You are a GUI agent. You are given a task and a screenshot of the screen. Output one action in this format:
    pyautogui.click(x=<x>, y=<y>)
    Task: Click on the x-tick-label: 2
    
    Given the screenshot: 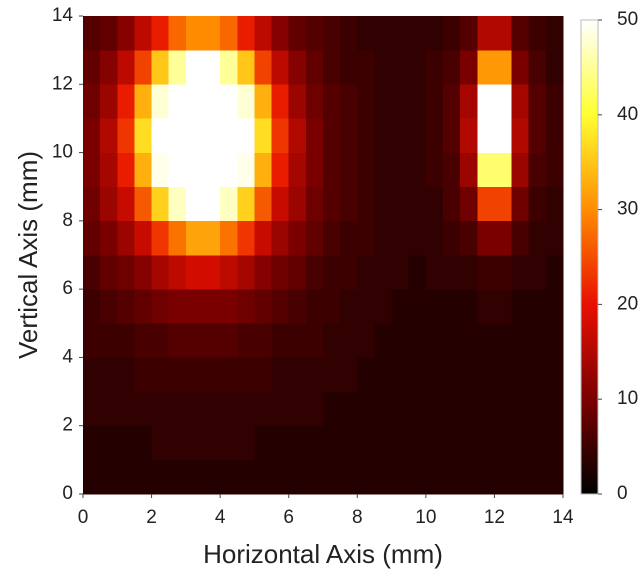 What is the action you would take?
    pyautogui.click(x=151, y=517)
    